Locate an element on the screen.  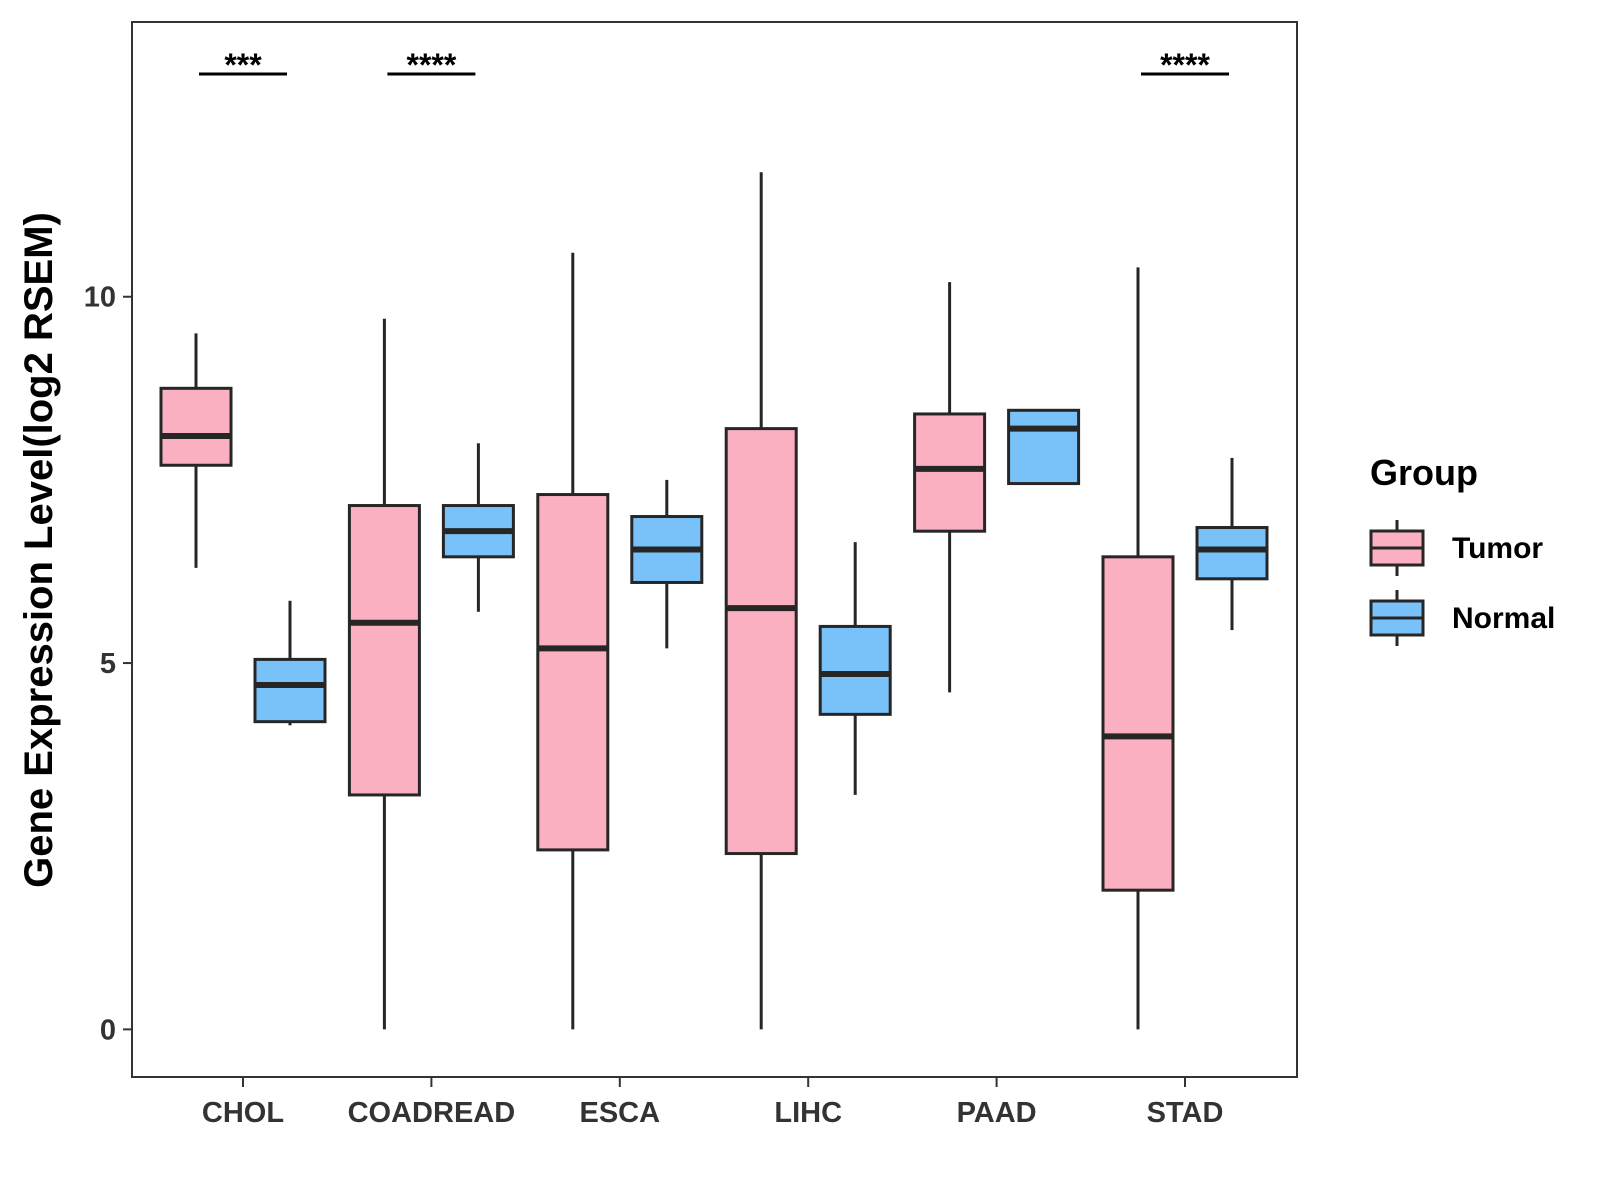
x-tick-label: COADREAD is located at coordinates (432, 1113).